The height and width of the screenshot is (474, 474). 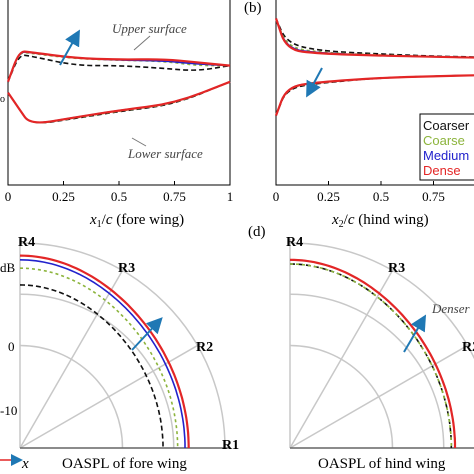 I want to click on panel-d-xlabel: OASPL of hind wing, so click(x=382, y=464).